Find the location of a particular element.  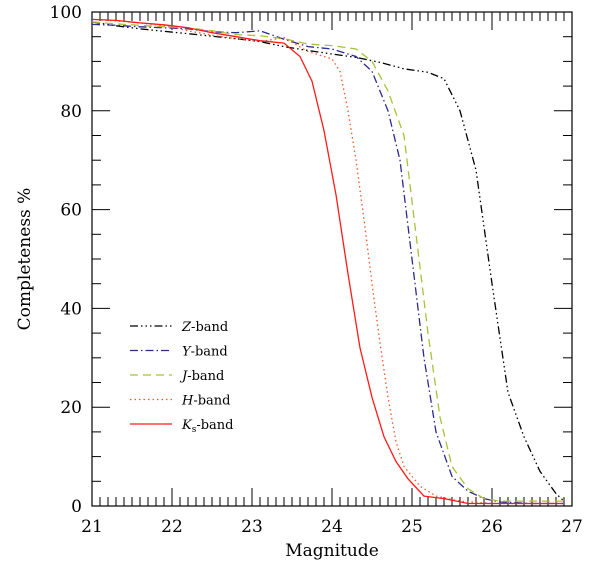

legend-label-z: Z-band is located at coordinates (204, 327).